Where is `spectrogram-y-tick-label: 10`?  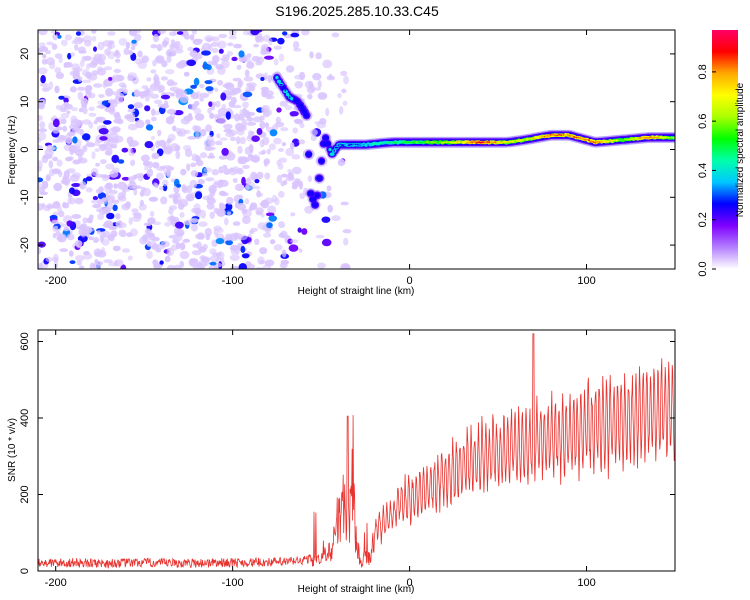 spectrogram-y-tick-label: 10 is located at coordinates (25, 102).